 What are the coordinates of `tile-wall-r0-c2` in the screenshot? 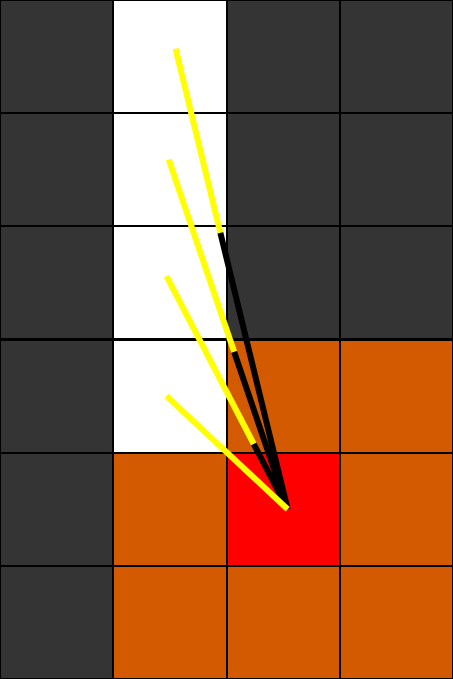 It's located at (283, 57).